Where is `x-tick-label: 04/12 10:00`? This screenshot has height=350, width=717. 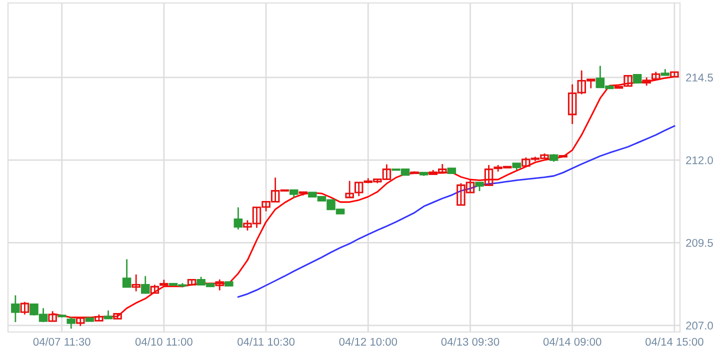
x-tick-label: 04/12 10:00 is located at coordinates (368, 342).